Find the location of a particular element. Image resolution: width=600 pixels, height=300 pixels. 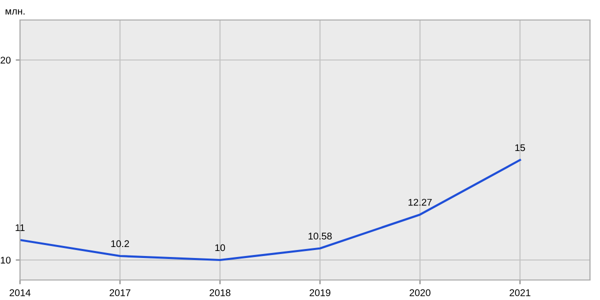

y-axis-title: млн. is located at coordinates (15, 12).